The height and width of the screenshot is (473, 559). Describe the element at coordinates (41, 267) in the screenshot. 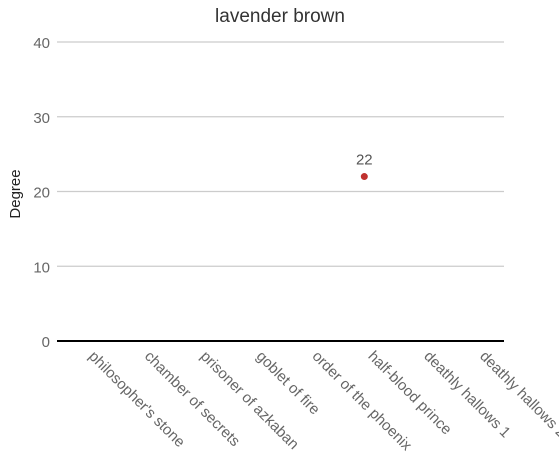

I see `y-tick-label: 10` at that location.